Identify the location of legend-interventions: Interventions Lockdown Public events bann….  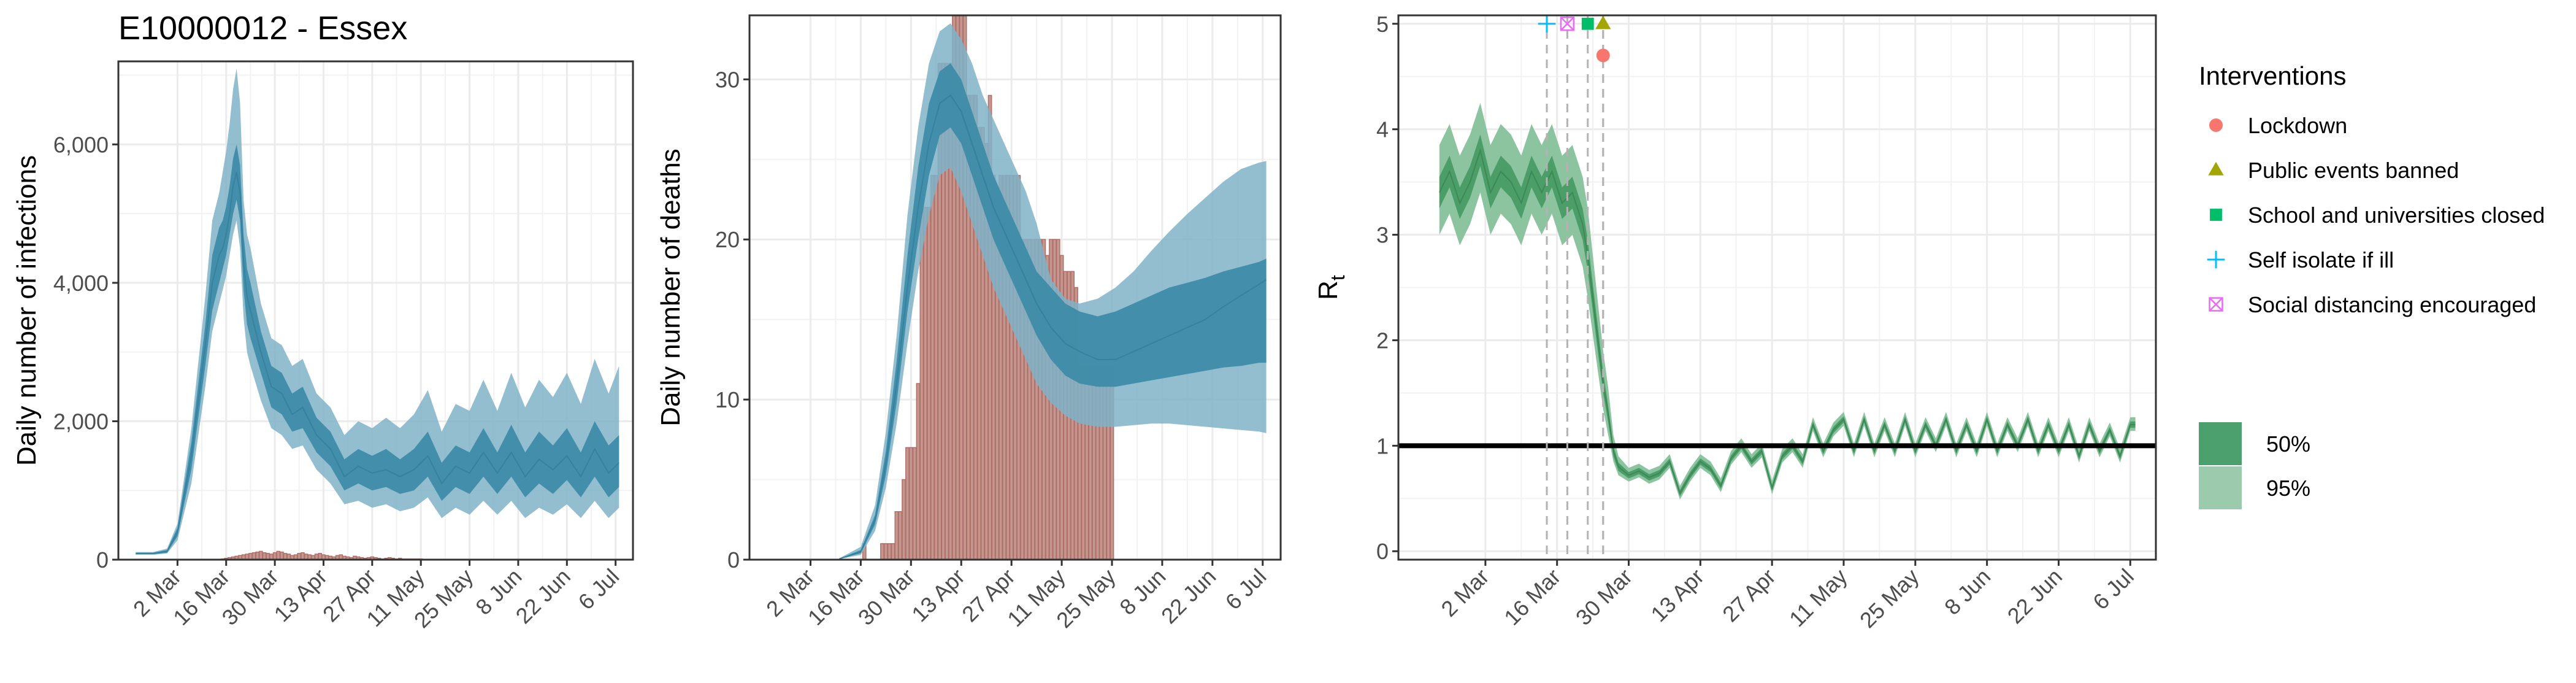
(2372, 189).